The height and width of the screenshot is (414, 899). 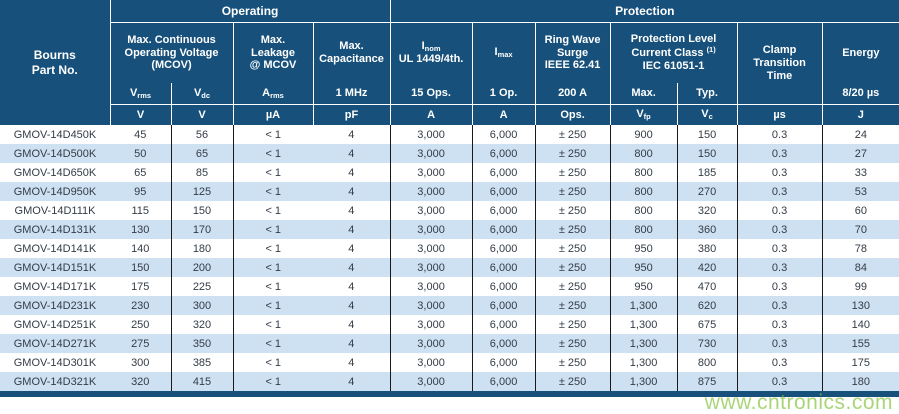 I want to click on subheader-1mhz: 1 MHz, so click(x=351, y=94).